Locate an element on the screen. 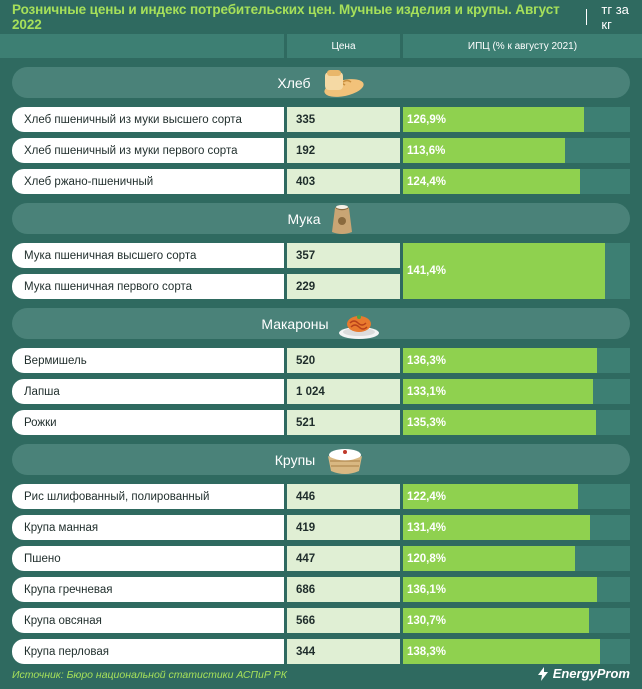  section-3: Крупы is located at coordinates (321, 459).